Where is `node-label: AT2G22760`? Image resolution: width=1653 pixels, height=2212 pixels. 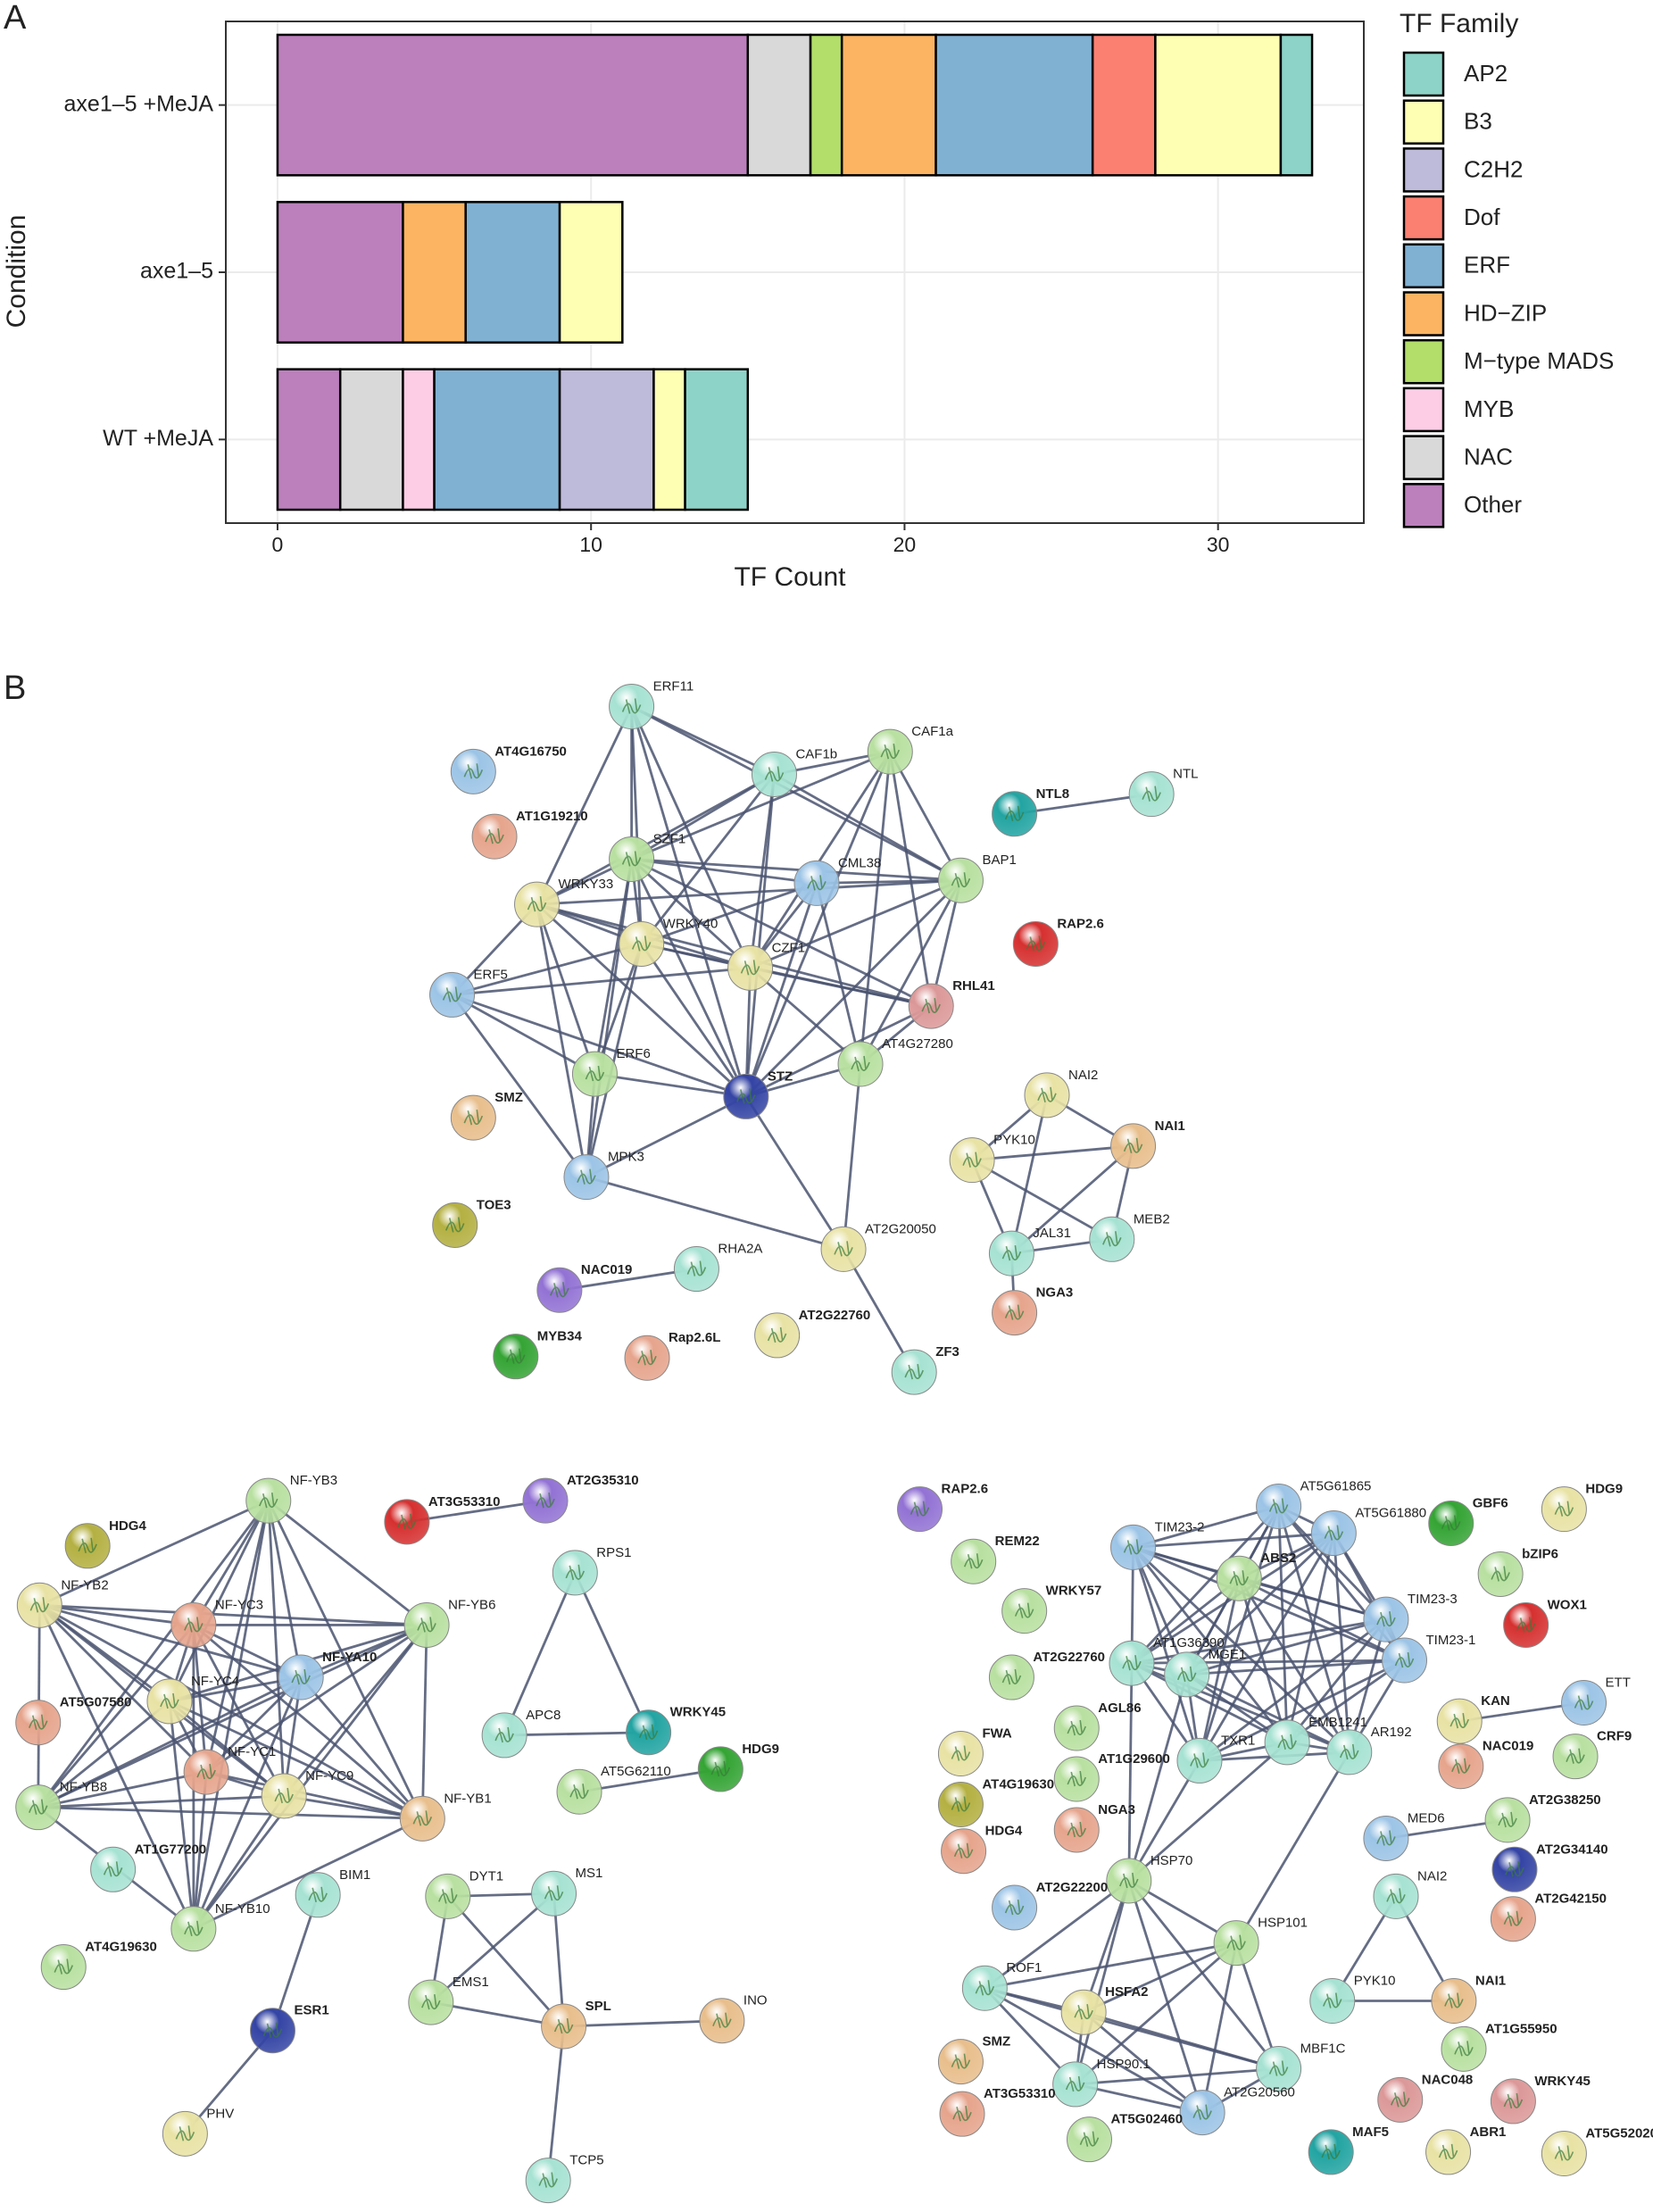
node-label: AT2G22760 is located at coordinates (1069, 1657).